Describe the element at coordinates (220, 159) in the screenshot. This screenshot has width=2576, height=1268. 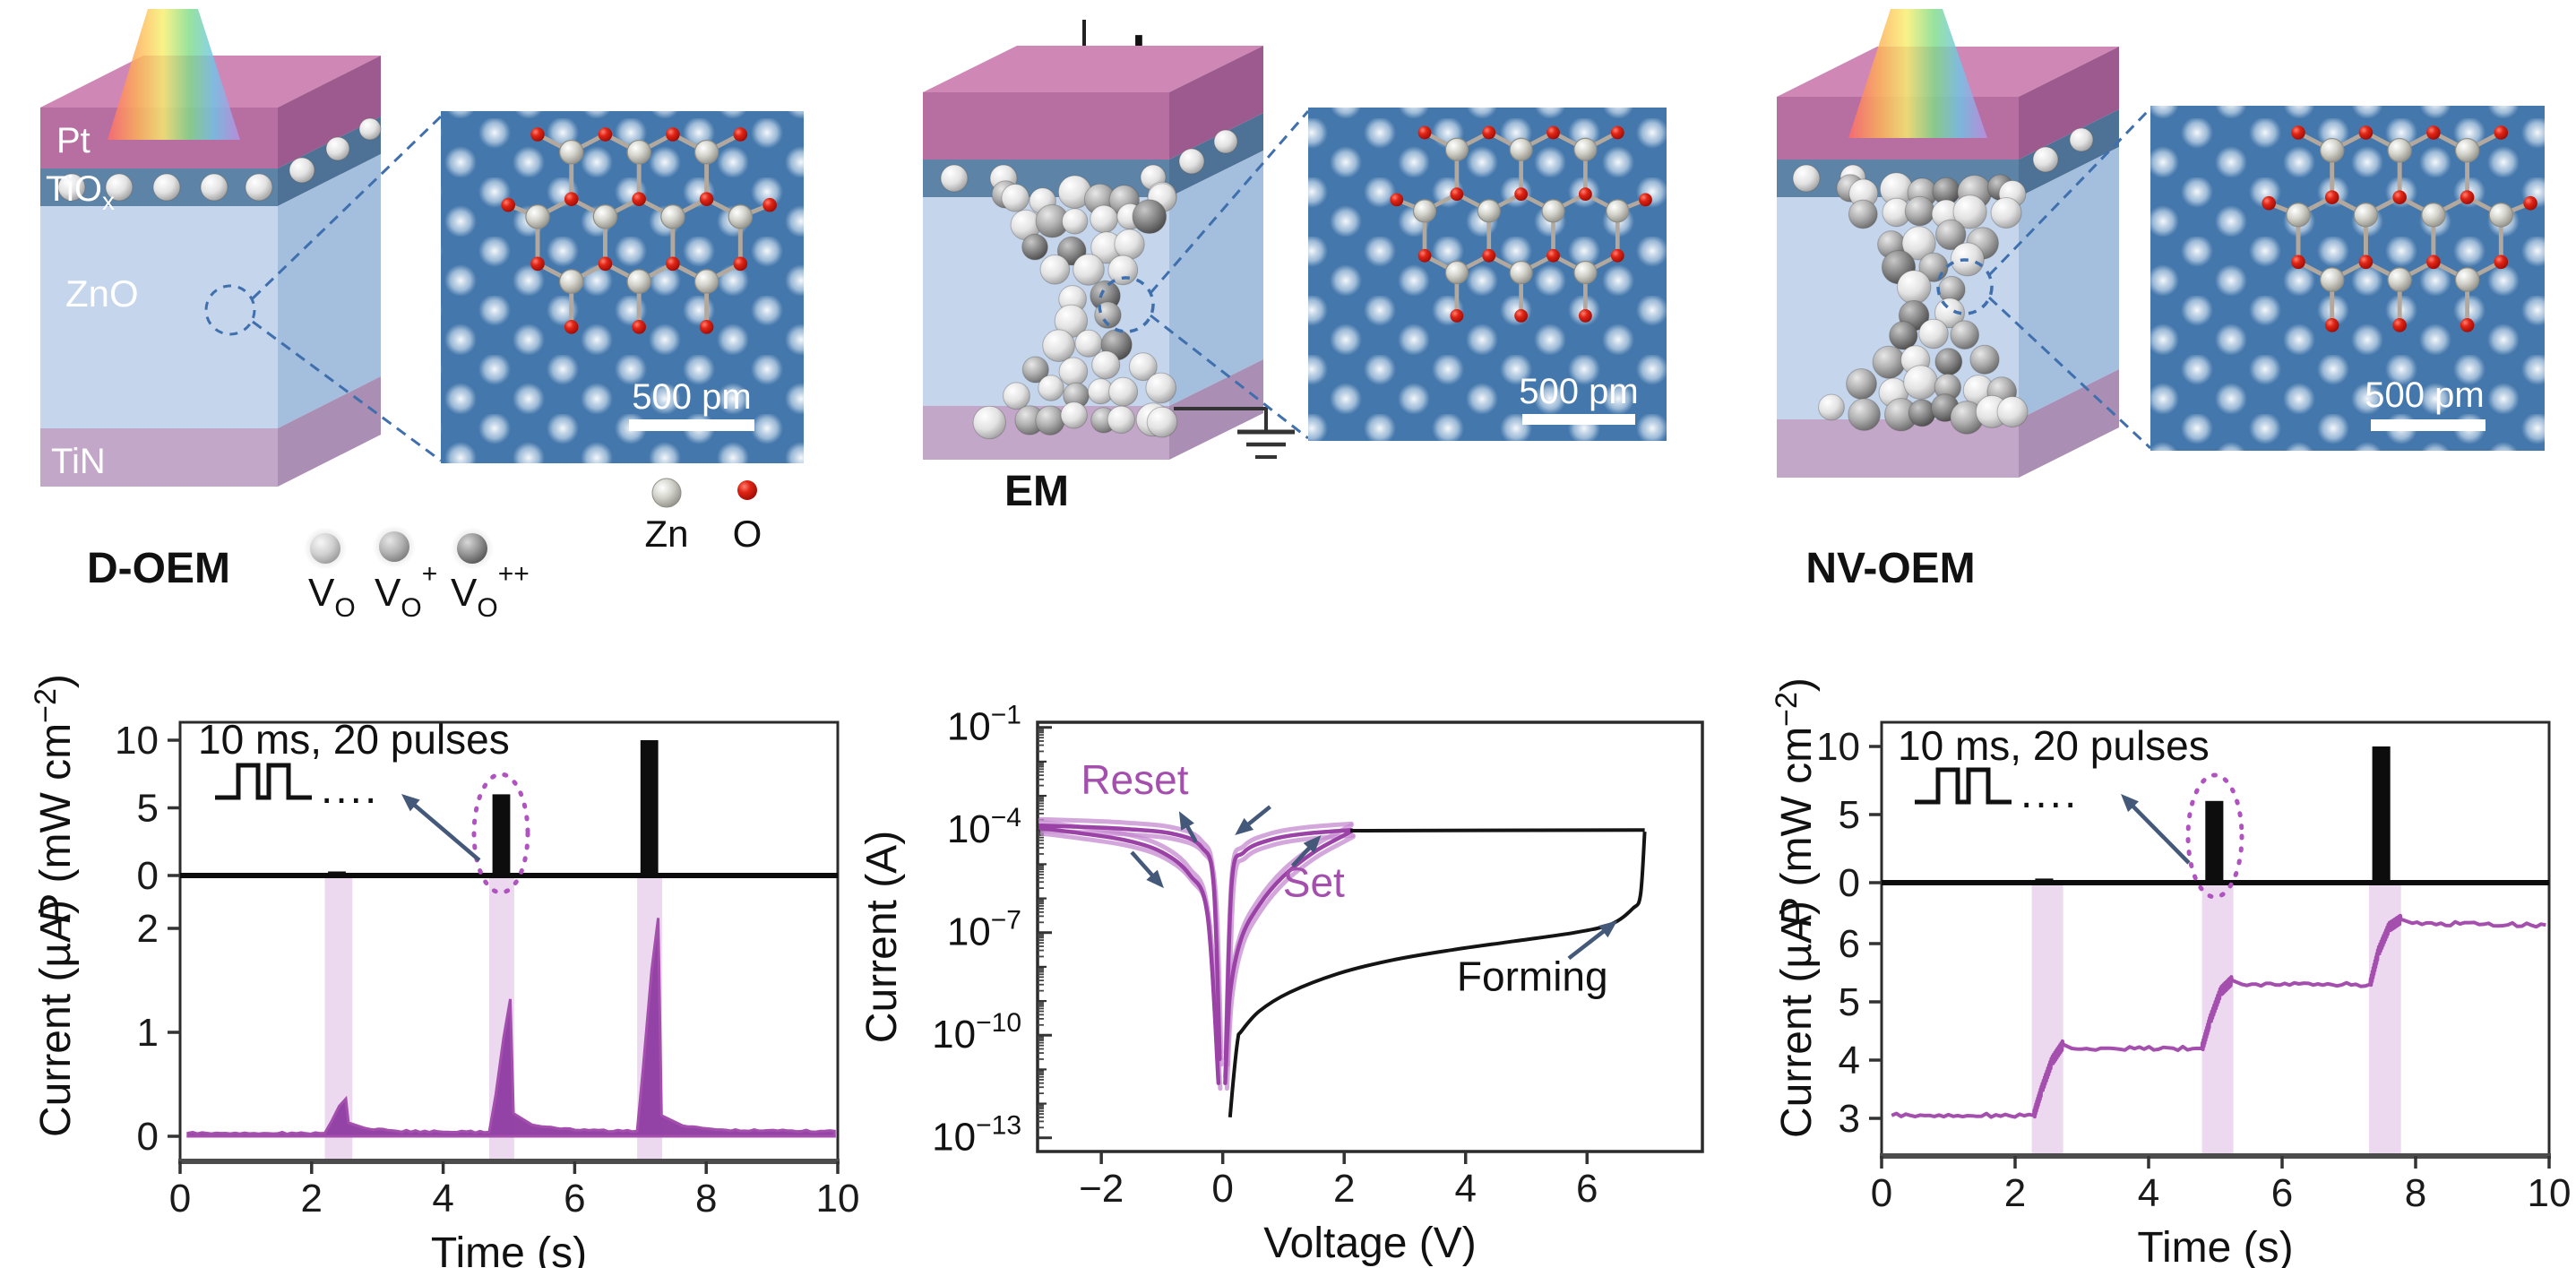
I see `oxygen-vacancy-spheres` at that location.